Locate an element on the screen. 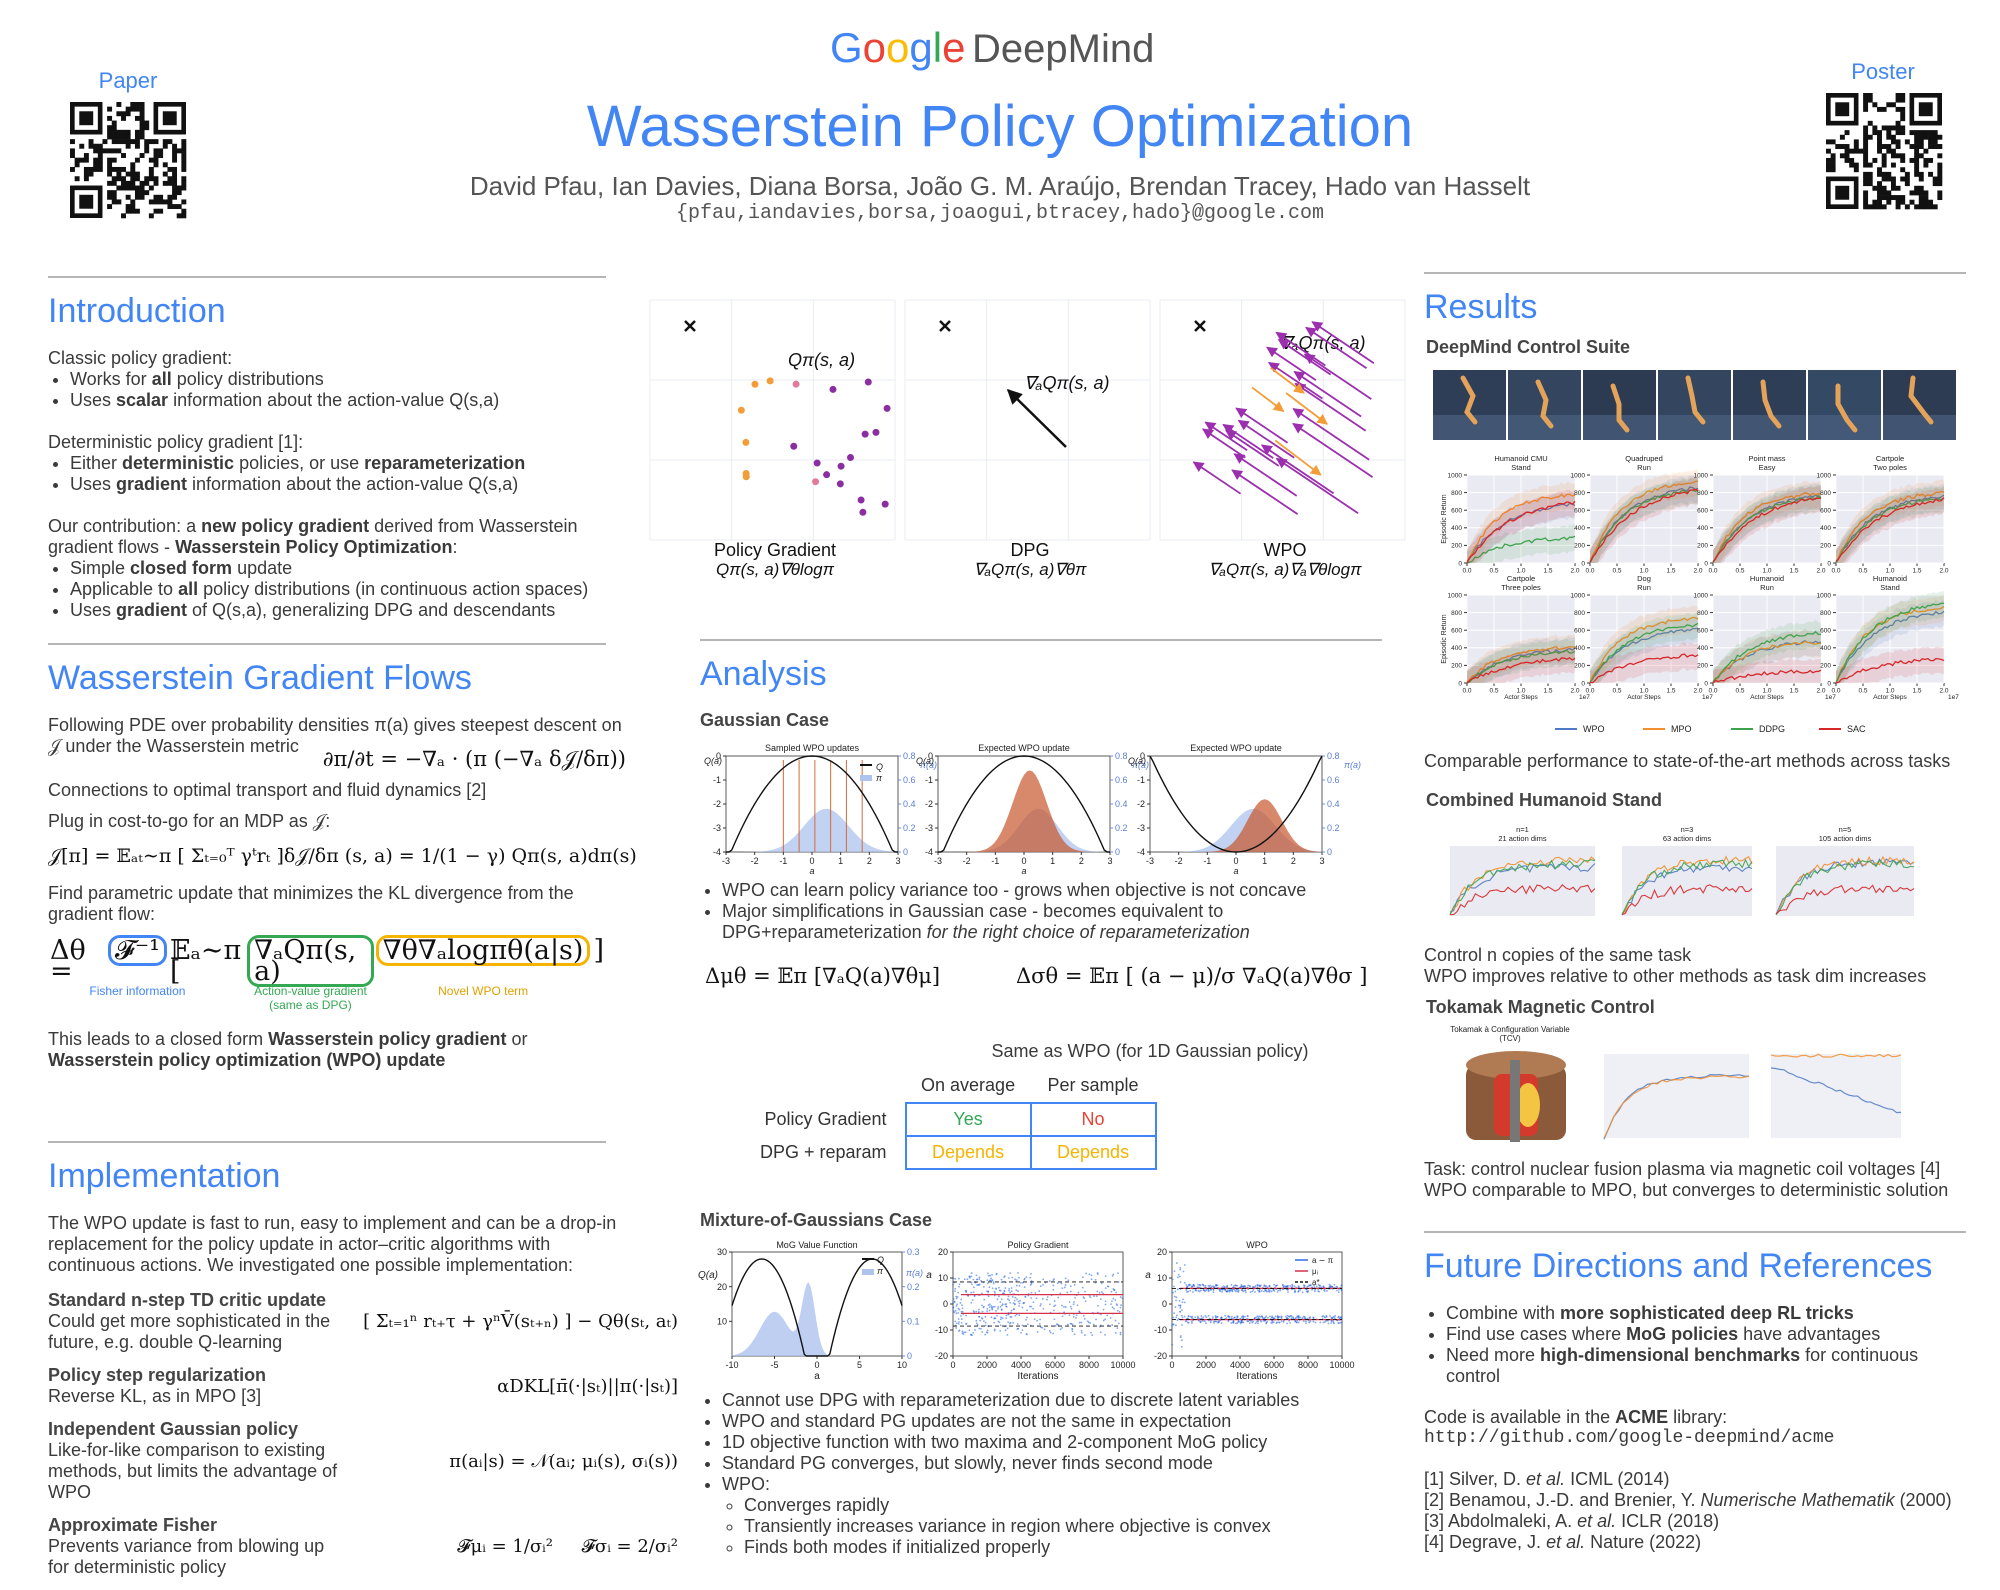  x-tick-label: -2 is located at coordinates (1179, 861).